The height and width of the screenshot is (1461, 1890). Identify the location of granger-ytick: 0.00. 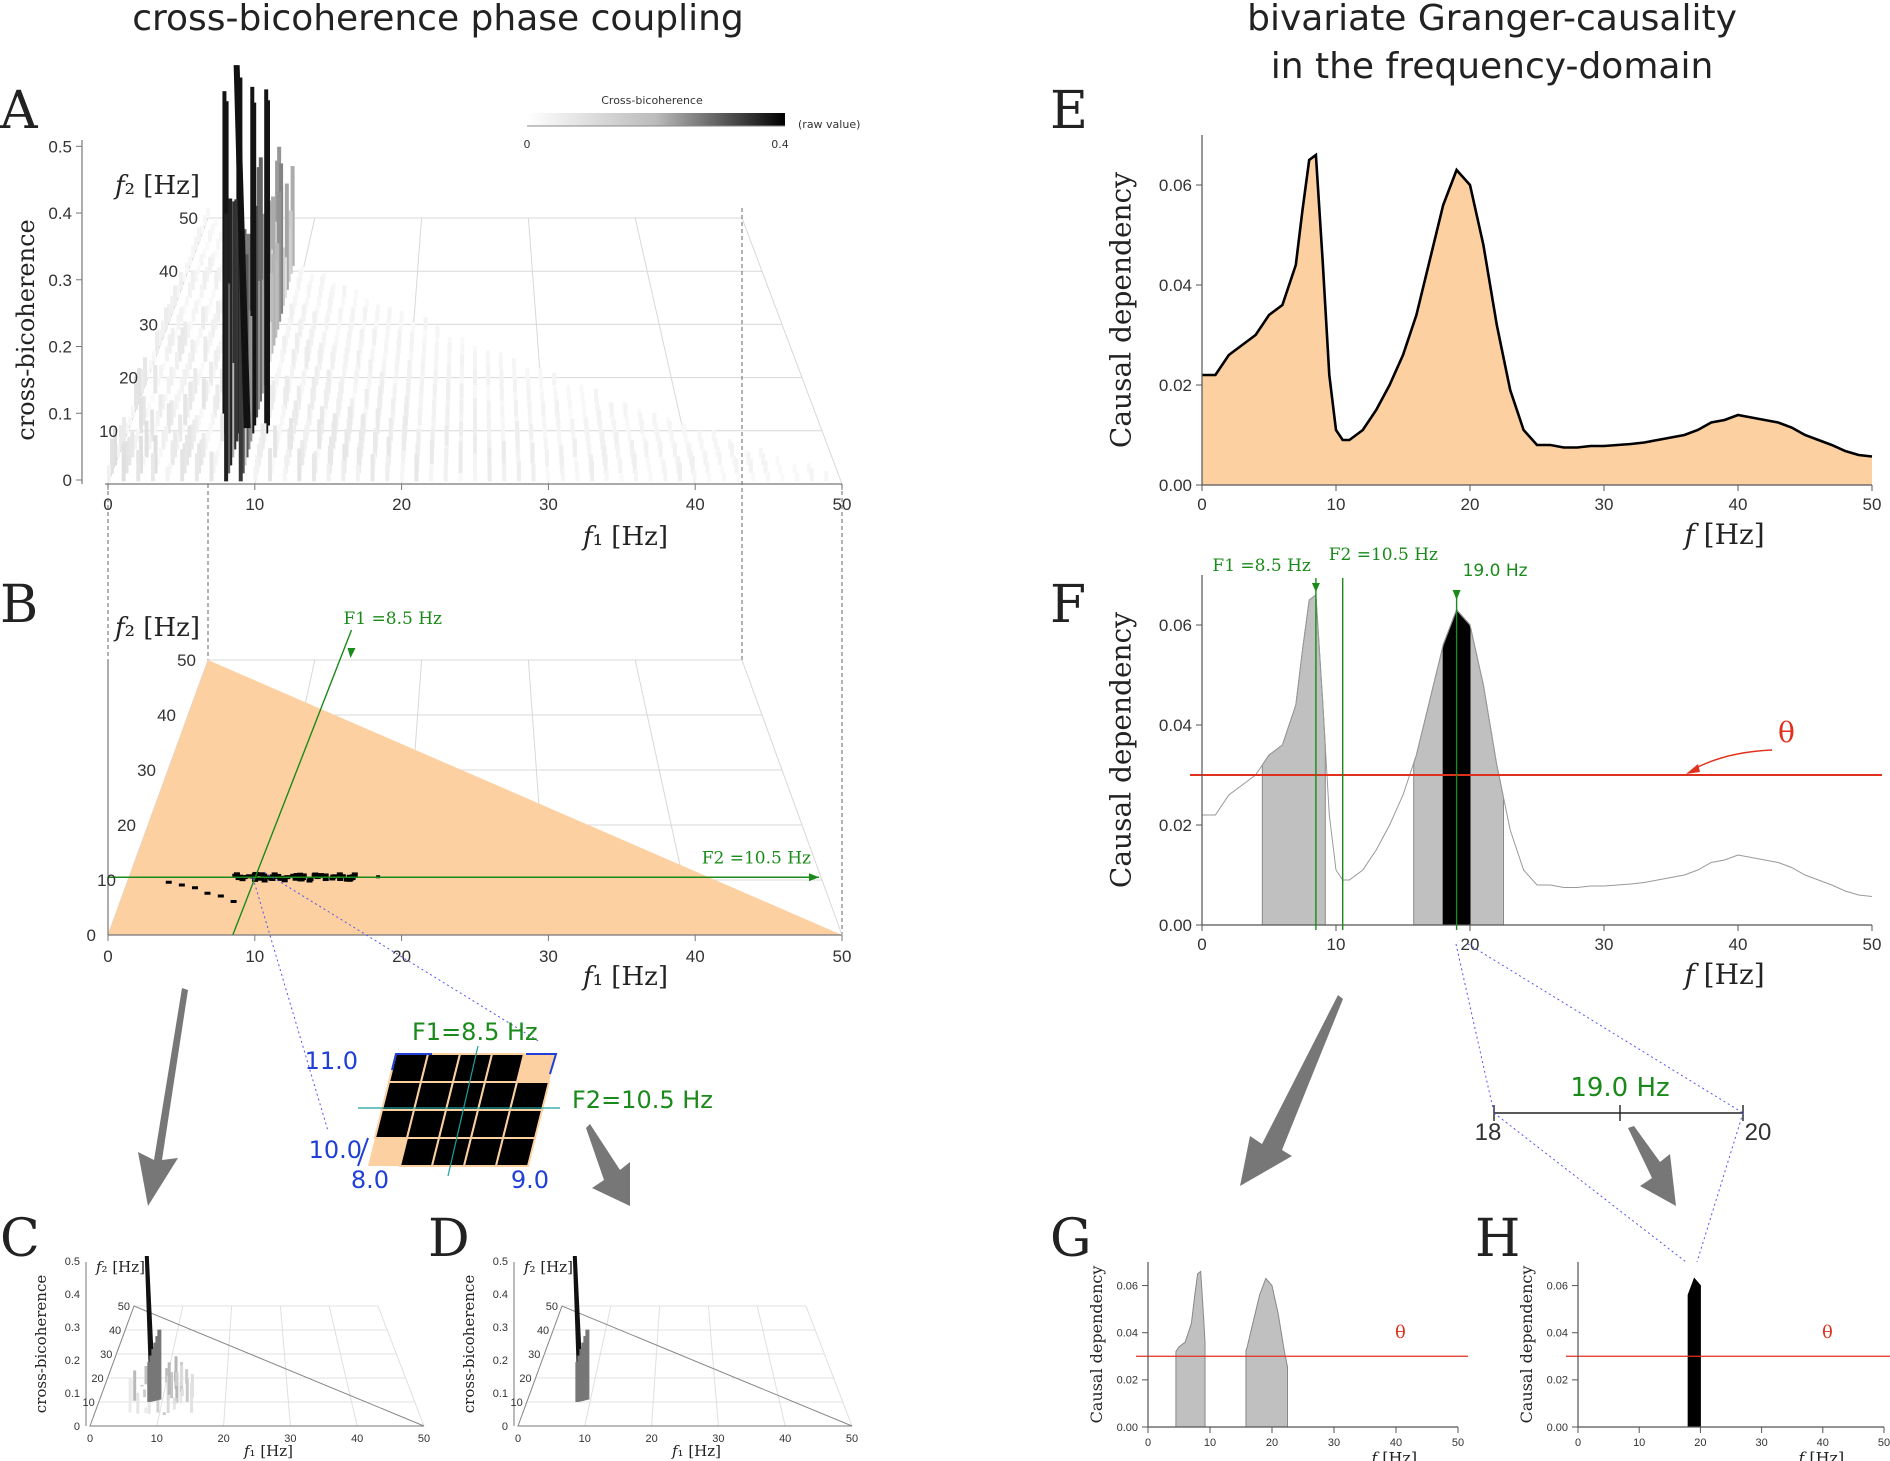
(1175, 485).